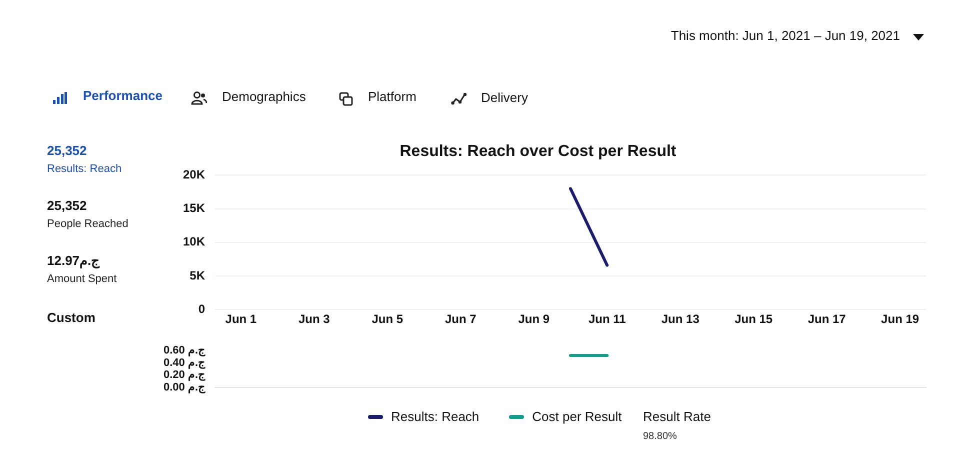  Describe the element at coordinates (202, 309) in the screenshot. I see `y-tick-label: 0` at that location.